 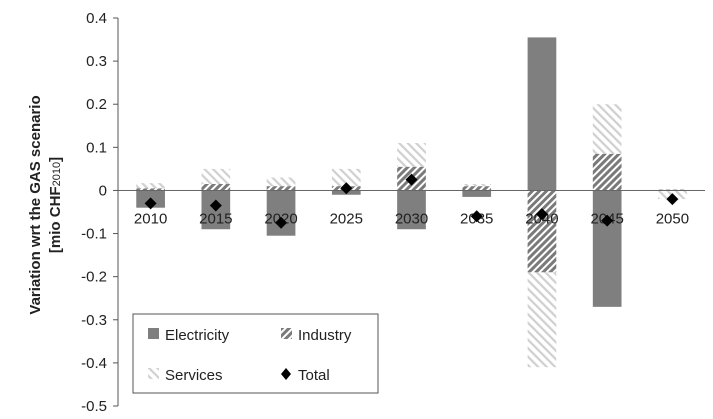 What do you see at coordinates (99, 212) in the screenshot?
I see `y-axis-ticks: -0.5 -0.4 -0.3 -0.2 -0.1 0 0.1 0.2 0.3 0.4` at bounding box center [99, 212].